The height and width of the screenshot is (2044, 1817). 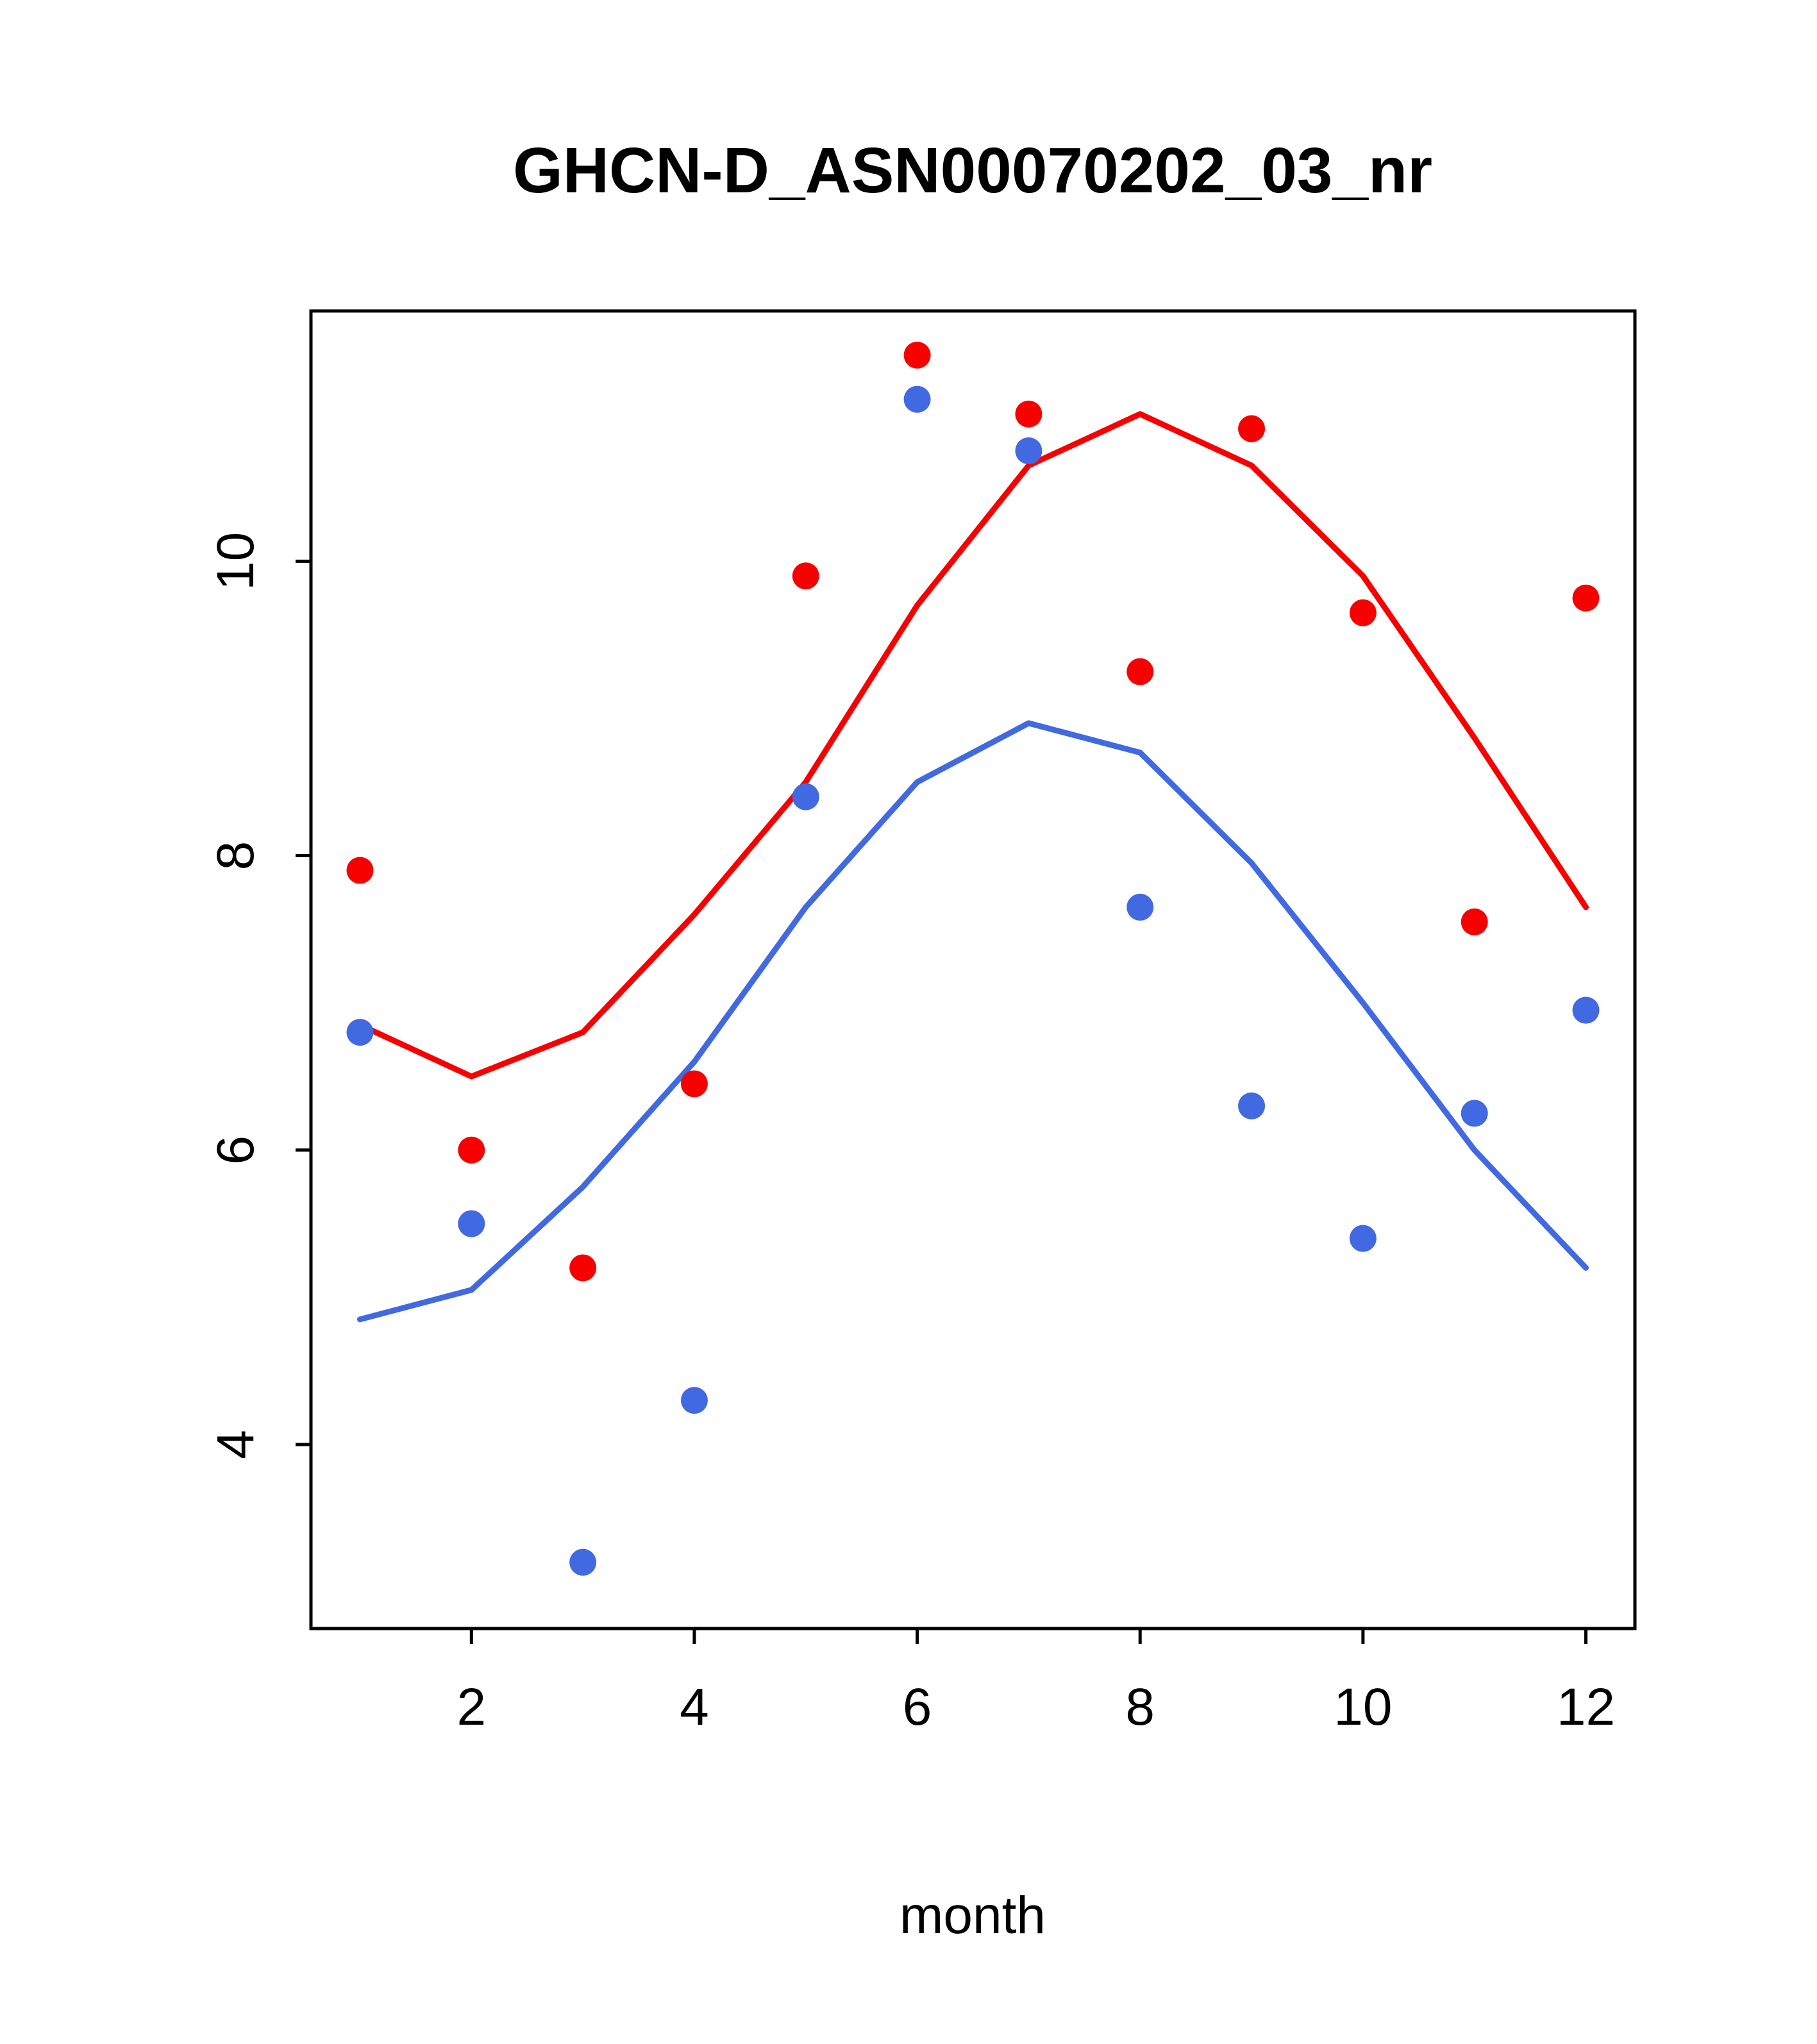 What do you see at coordinates (235, 856) in the screenshot?
I see `y-tick-label: 8` at bounding box center [235, 856].